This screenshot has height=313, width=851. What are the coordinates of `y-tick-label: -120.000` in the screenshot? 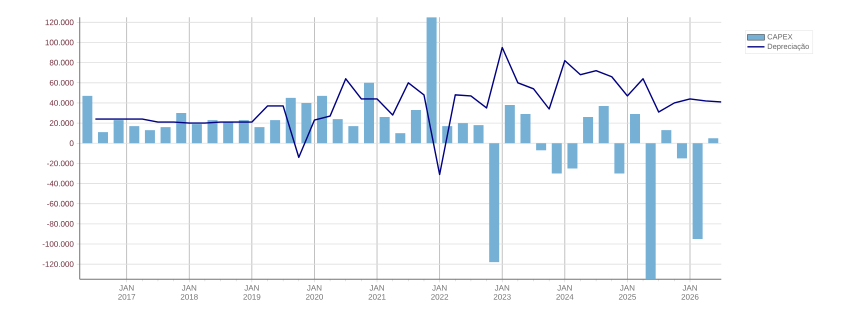 It's located at (58, 264).